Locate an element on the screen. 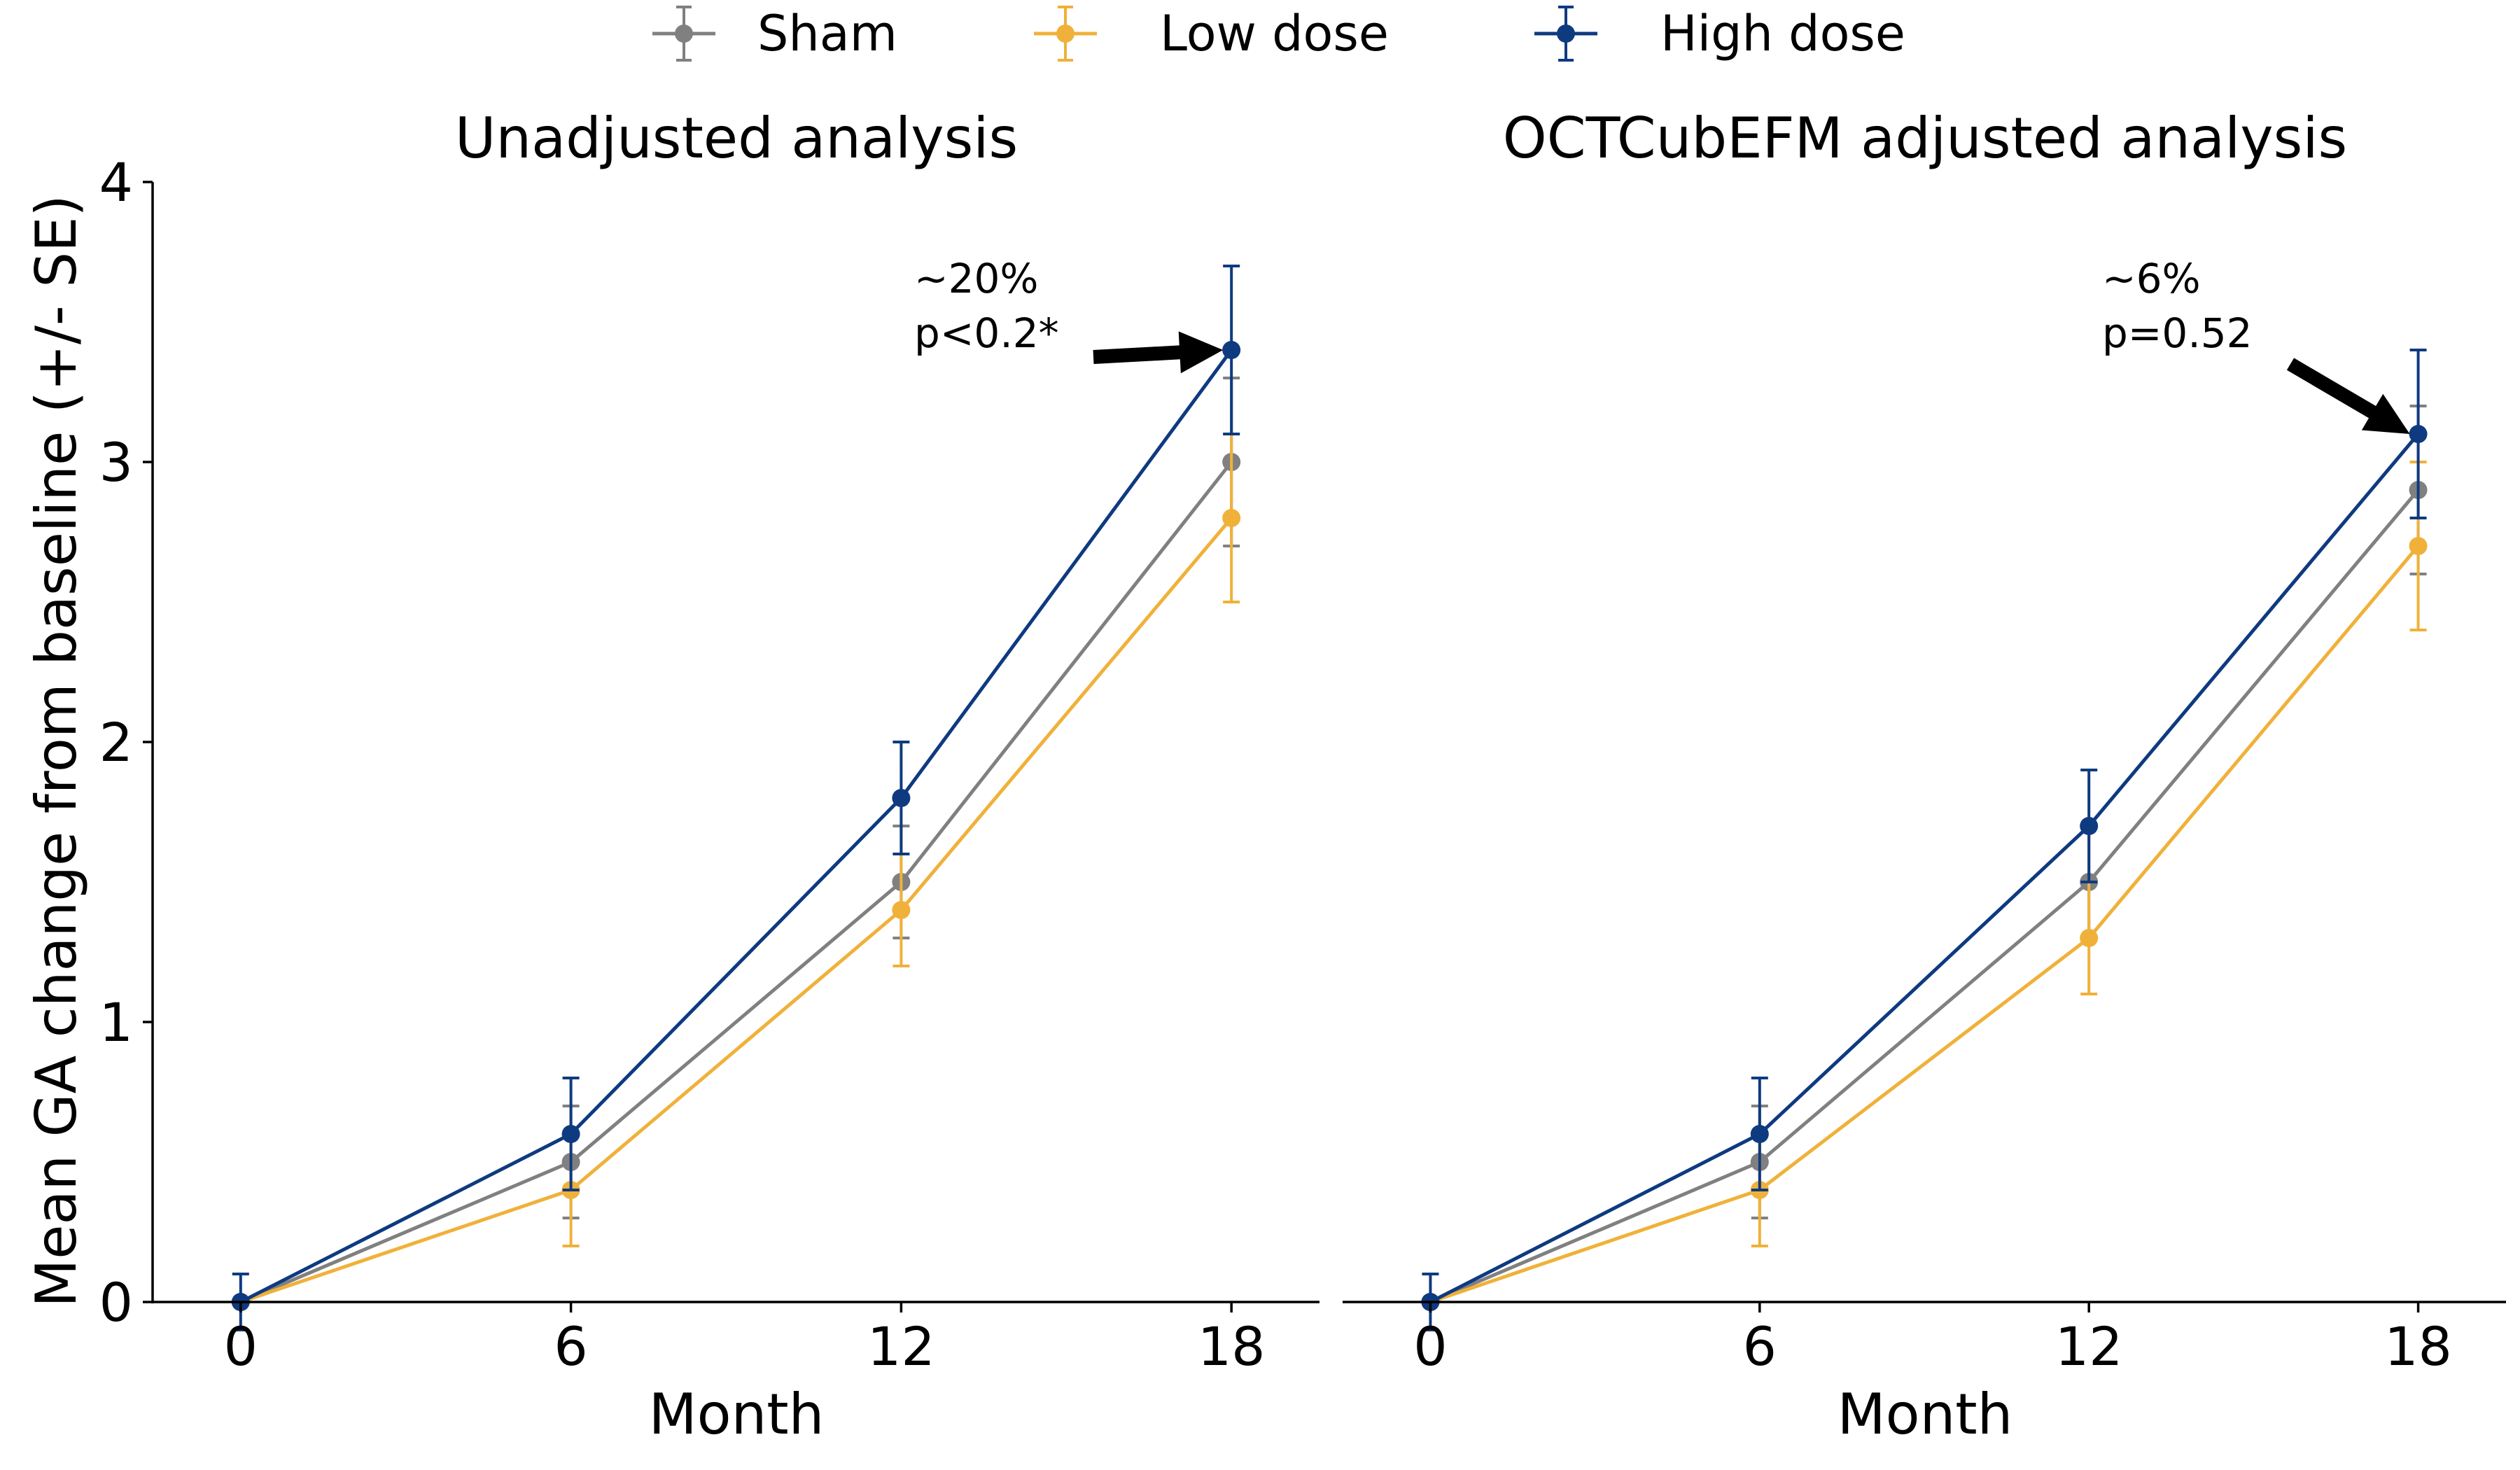 The width and height of the screenshot is (2520, 1470). annotation-pvalue-adjusted: p=0.52 is located at coordinates (2177, 333).